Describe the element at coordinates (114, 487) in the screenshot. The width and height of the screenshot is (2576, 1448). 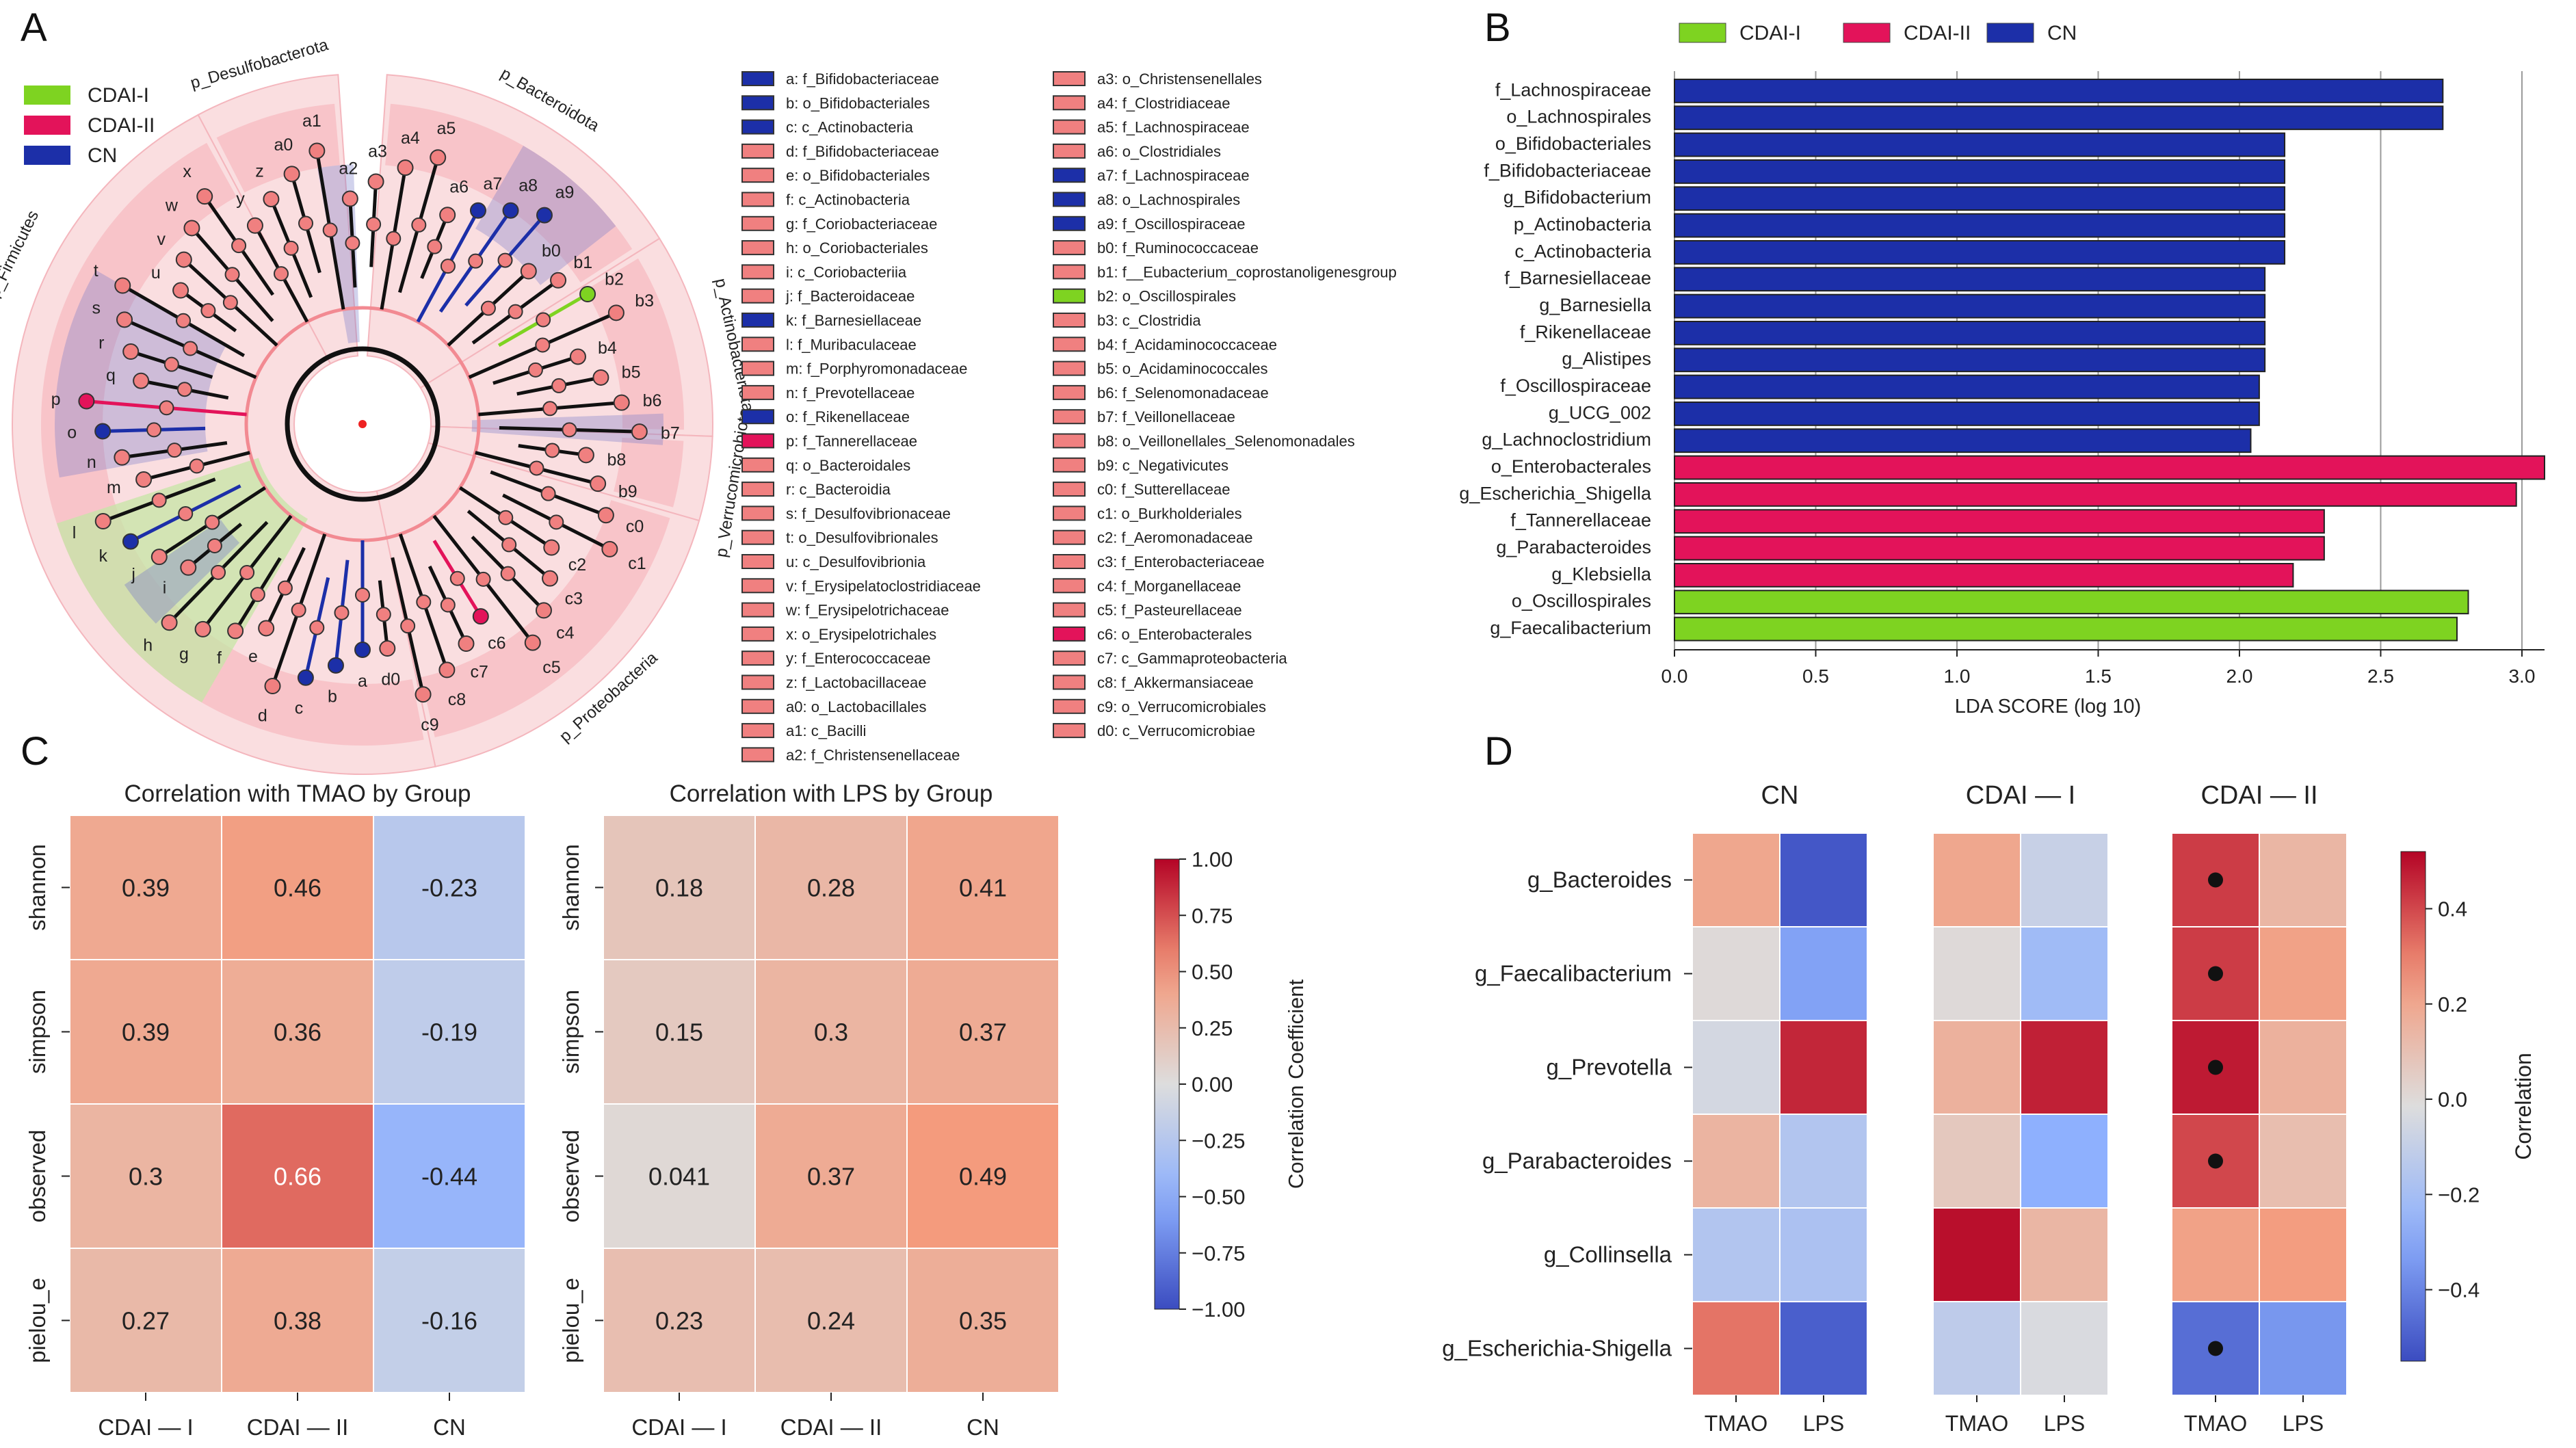
I see `node-label: m` at that location.